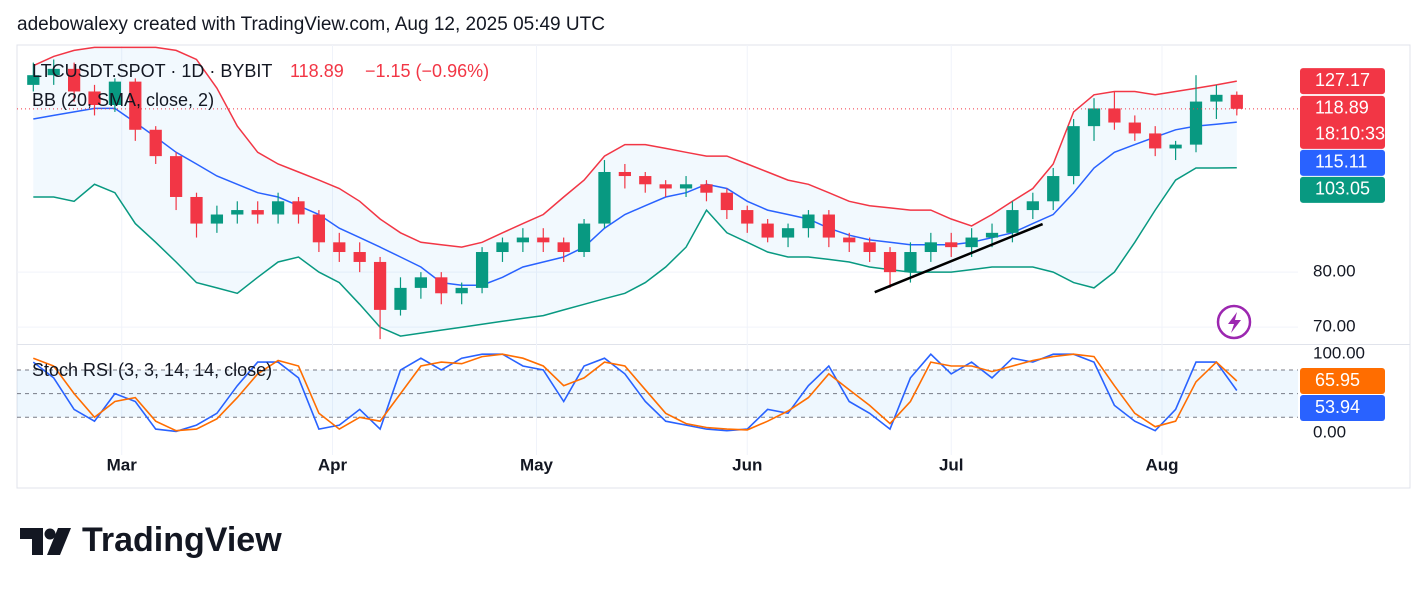 The image size is (1428, 591). Describe the element at coordinates (951, 464) in the screenshot. I see `x-tick-label: Jul` at that location.